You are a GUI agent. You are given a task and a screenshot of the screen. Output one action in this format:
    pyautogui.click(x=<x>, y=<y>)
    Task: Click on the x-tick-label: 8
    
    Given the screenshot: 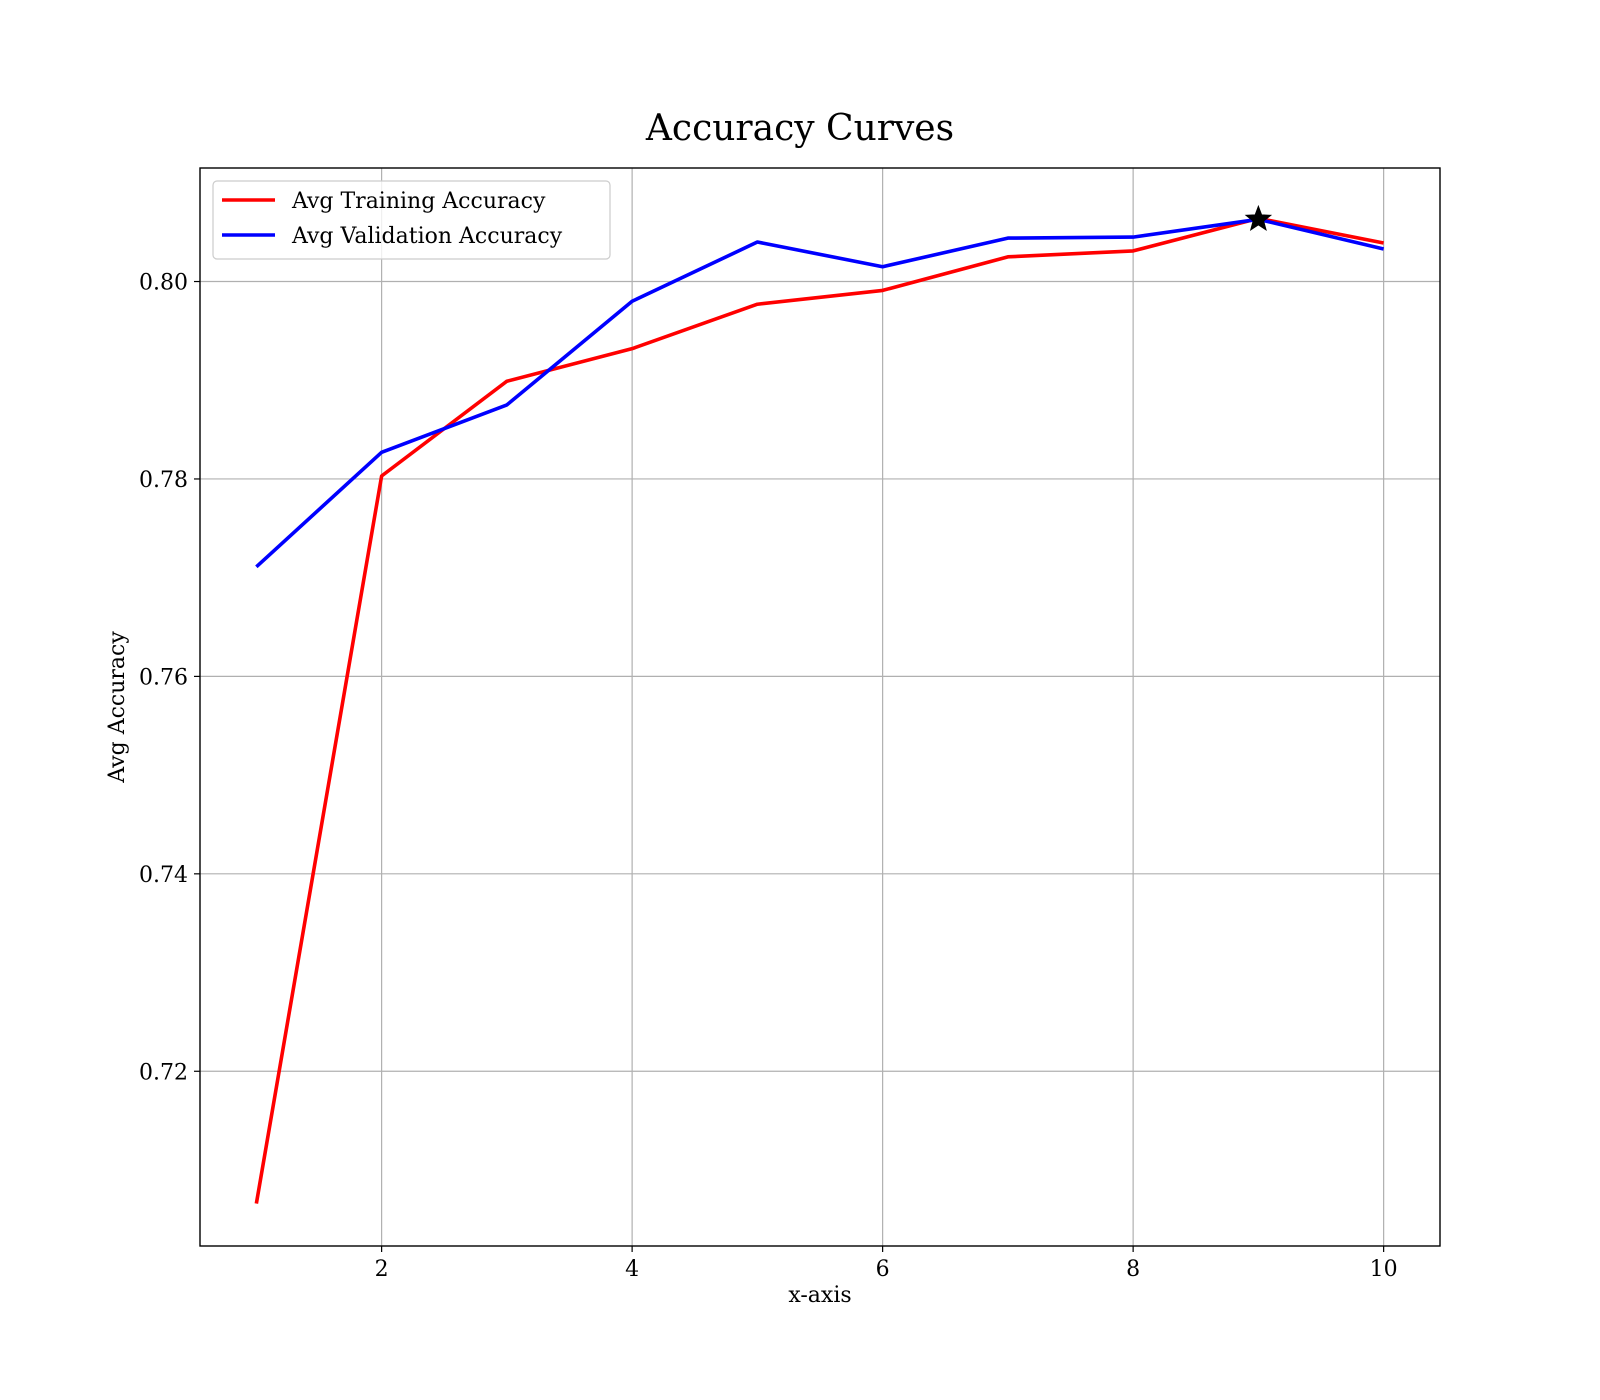 What is the action you would take?
    pyautogui.click(x=1133, y=1269)
    